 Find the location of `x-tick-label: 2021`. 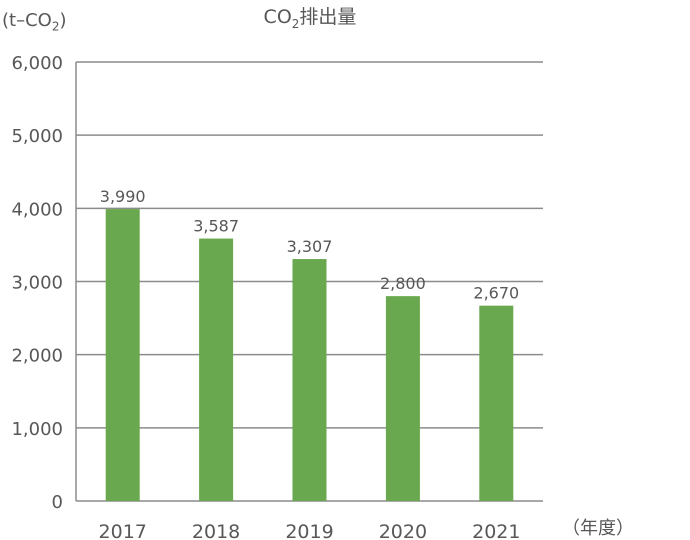

x-tick-label: 2021 is located at coordinates (496, 530).